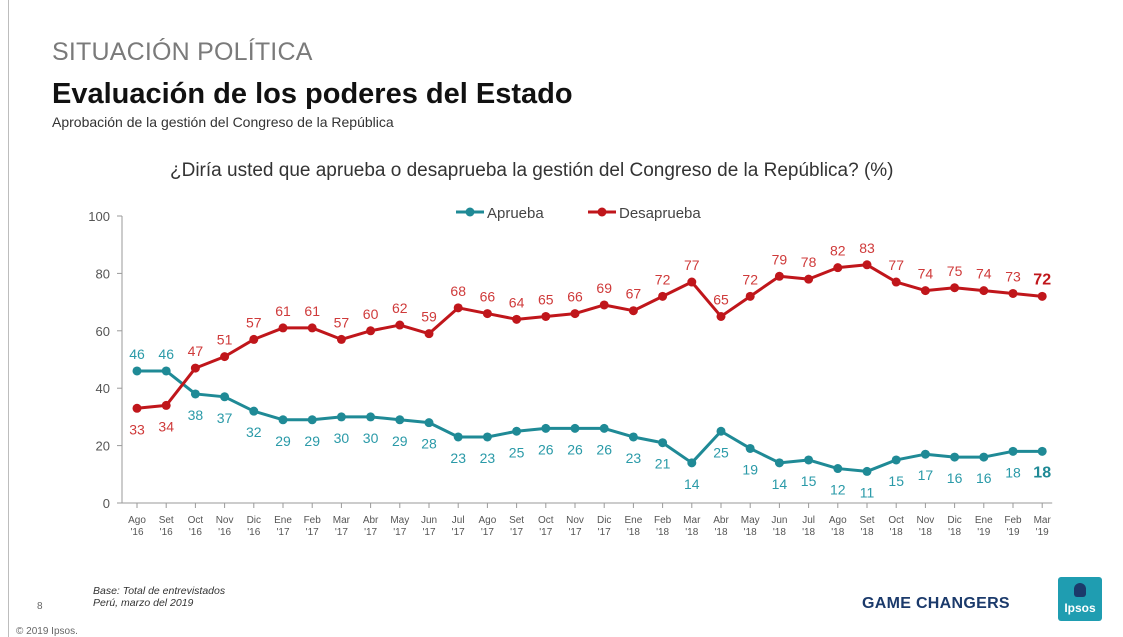  Describe the element at coordinates (750, 279) in the screenshot. I see `data-label-desaprueba: 72` at that location.